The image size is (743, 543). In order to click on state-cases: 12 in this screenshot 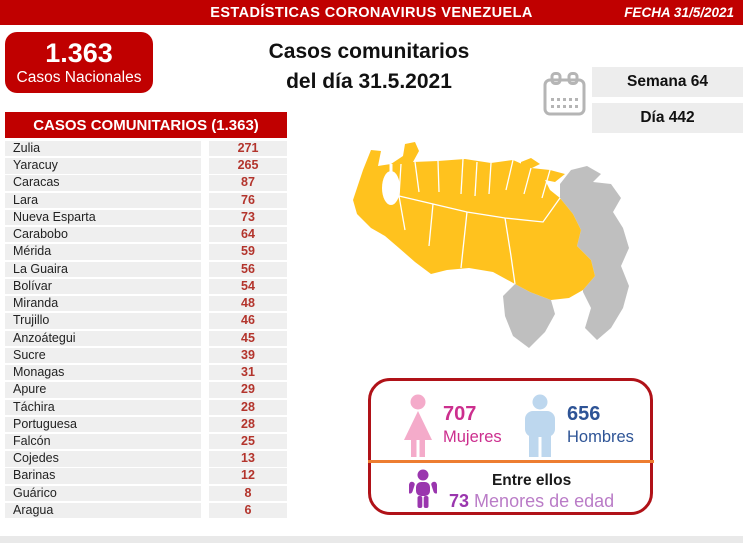, I will do `click(248, 476)`.